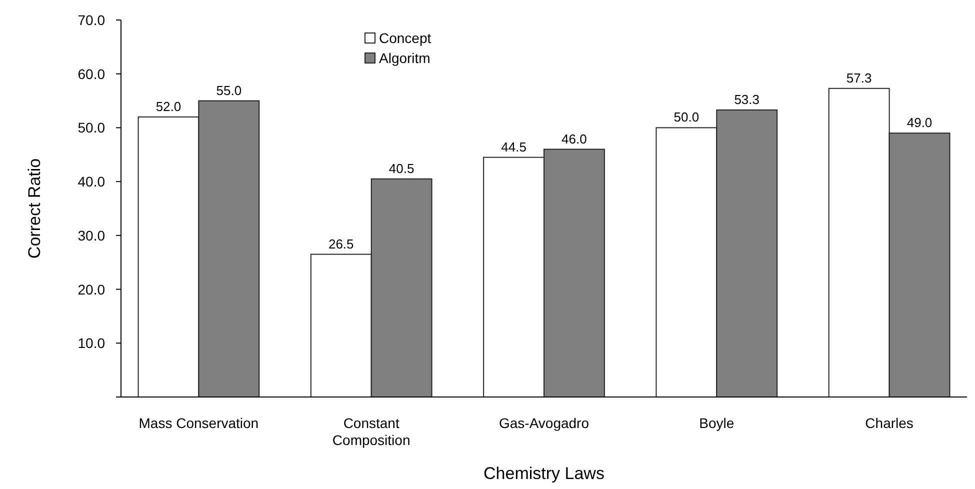 This screenshot has width=975, height=489. Describe the element at coordinates (513, 146) in the screenshot. I see `data-label: 44.5` at that location.